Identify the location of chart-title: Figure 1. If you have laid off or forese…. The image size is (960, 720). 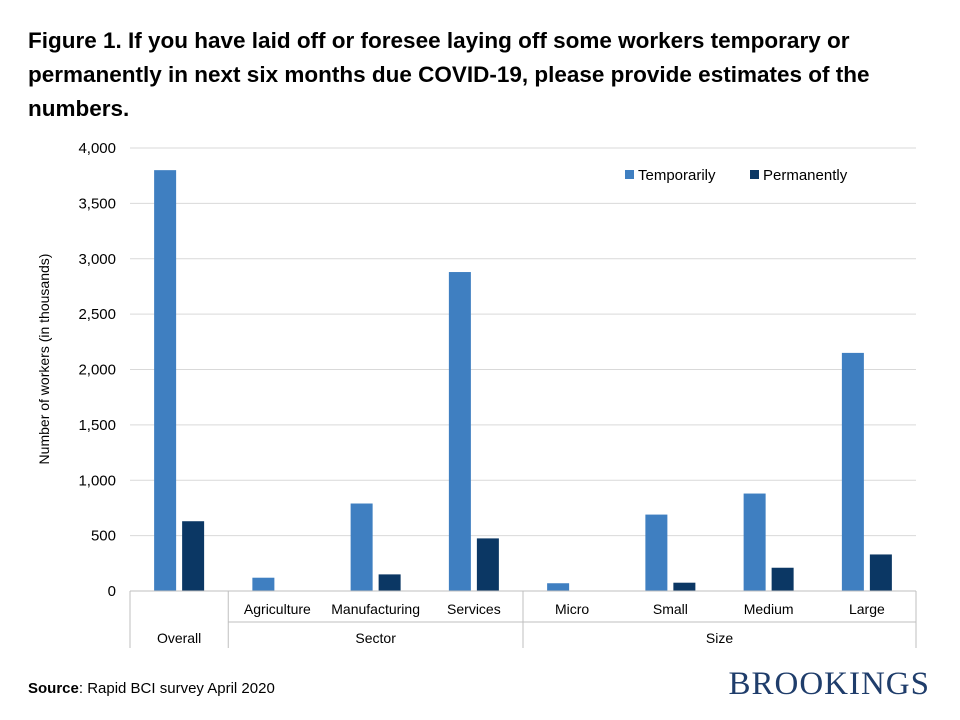
(449, 74).